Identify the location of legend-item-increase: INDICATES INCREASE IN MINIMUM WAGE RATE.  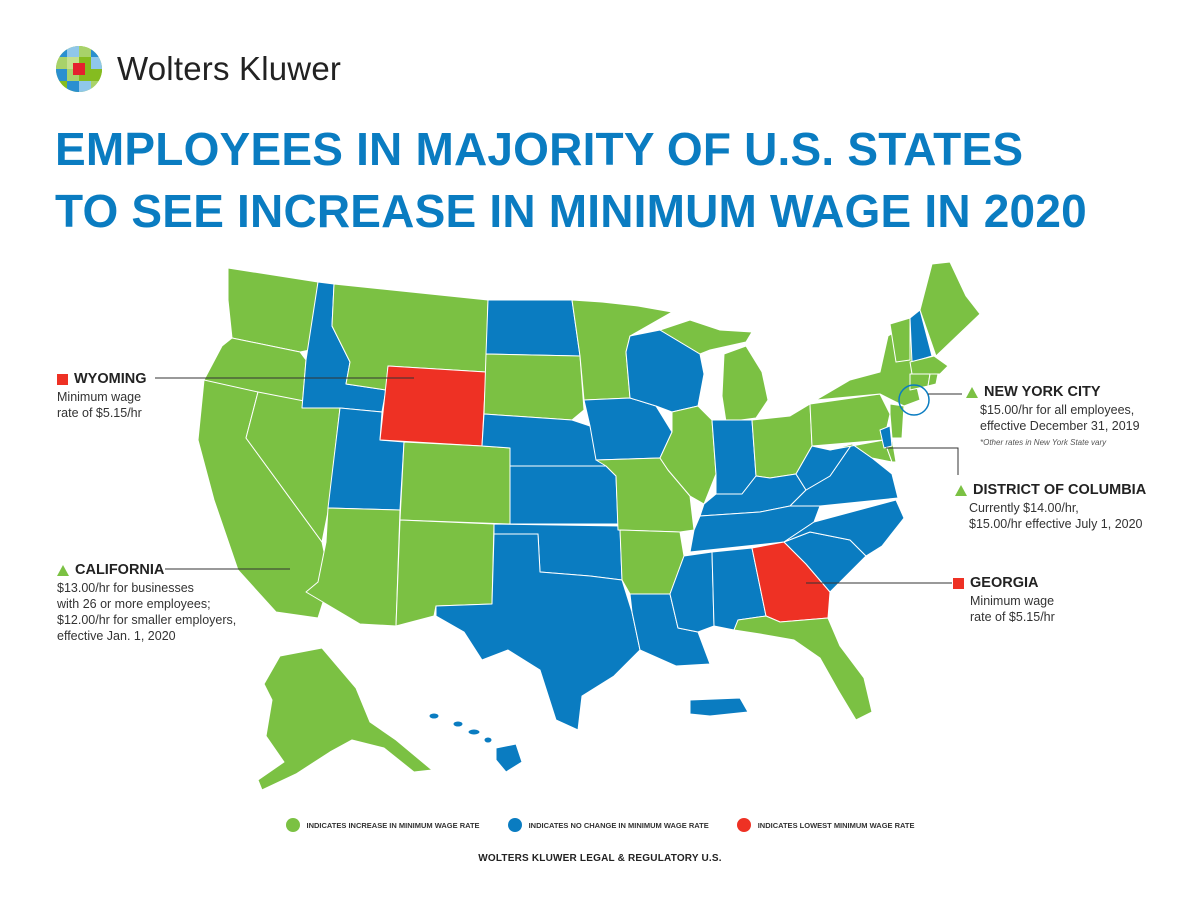
(382, 825).